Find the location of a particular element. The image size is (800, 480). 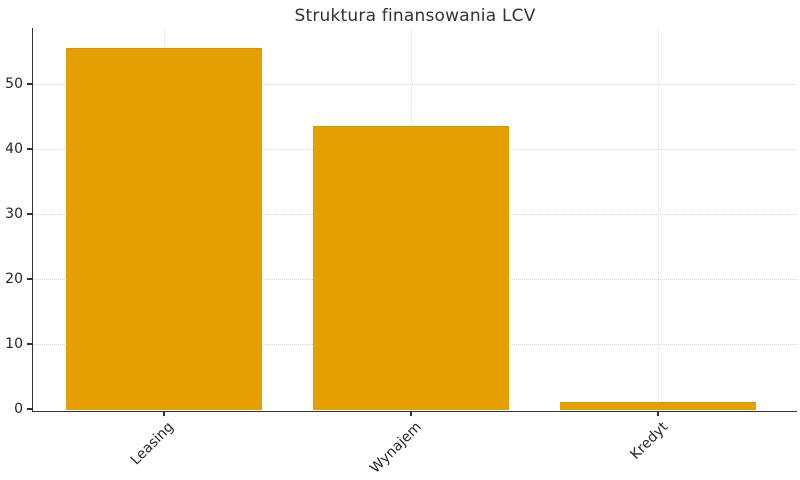

y-axis-tick-label: 50 is located at coordinates (14, 83).